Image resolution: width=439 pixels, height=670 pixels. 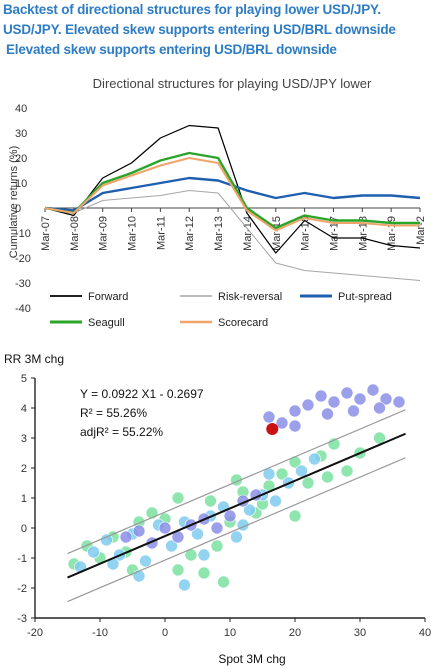 What do you see at coordinates (306, 233) in the screenshot?
I see `x-tick-label: Mar-16` at bounding box center [306, 233].